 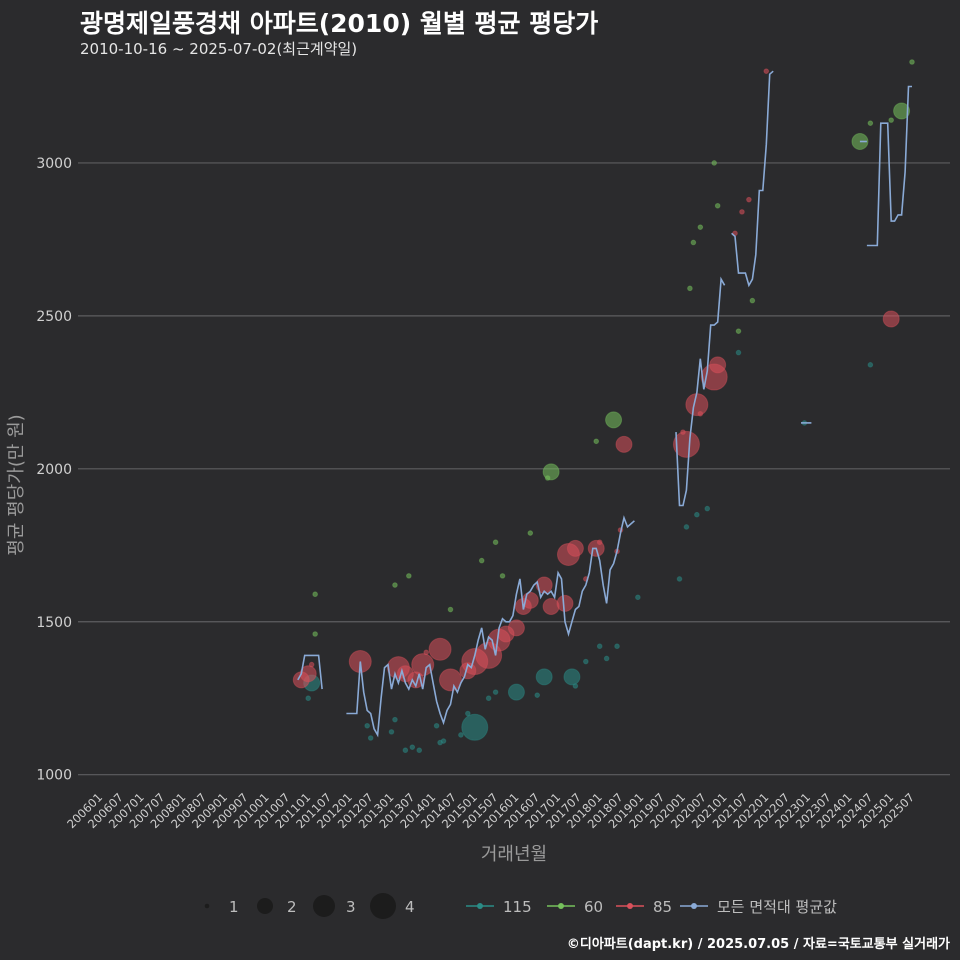 I want to click on legend-60-marker, so click(x=561, y=906).